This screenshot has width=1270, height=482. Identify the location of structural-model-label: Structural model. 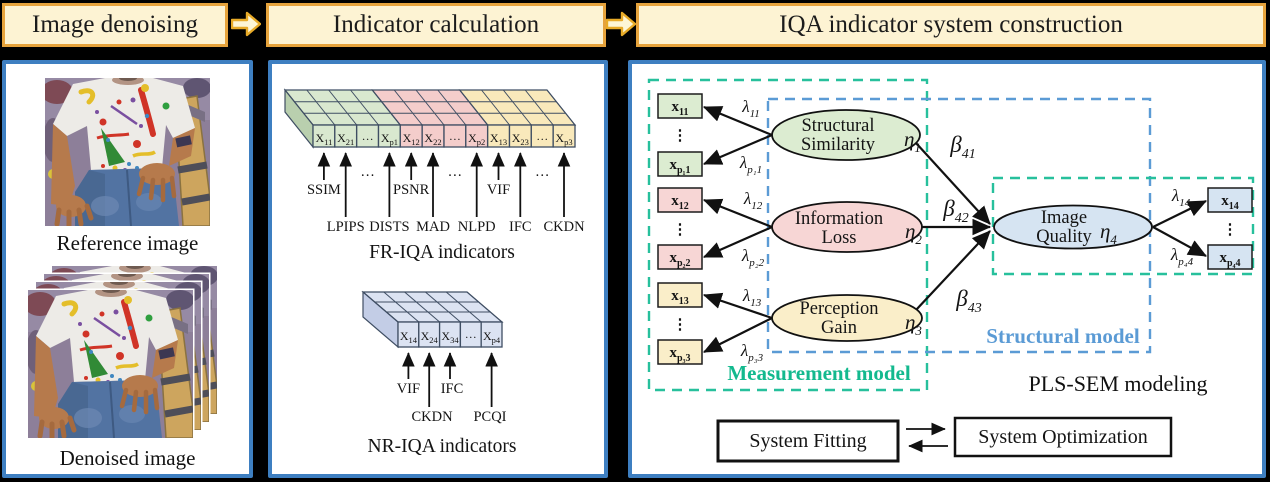
(1063, 336).